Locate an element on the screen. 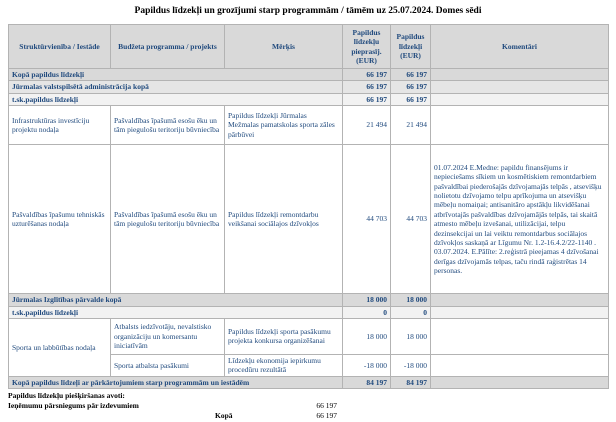  col-header-program: Budžeta programma / projekts is located at coordinates (167, 46).